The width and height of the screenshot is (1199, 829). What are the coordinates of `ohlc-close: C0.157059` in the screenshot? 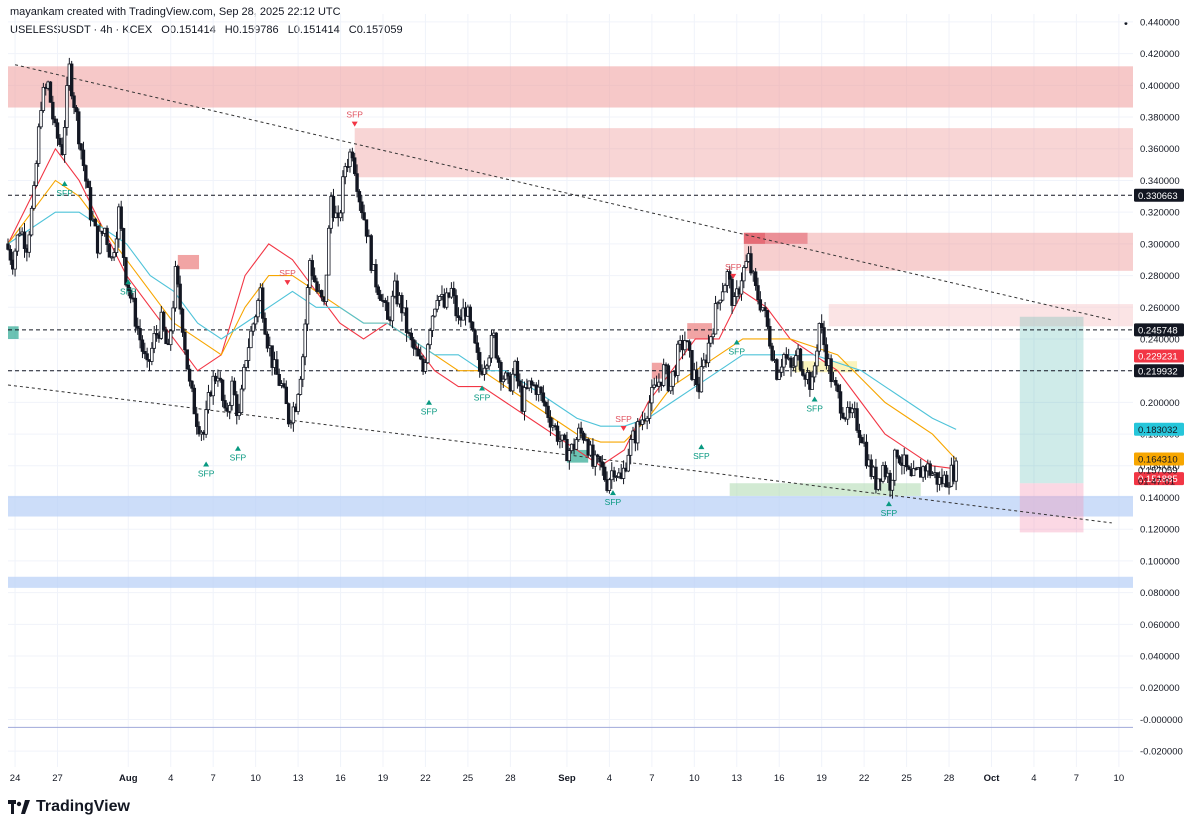 It's located at (375, 30).